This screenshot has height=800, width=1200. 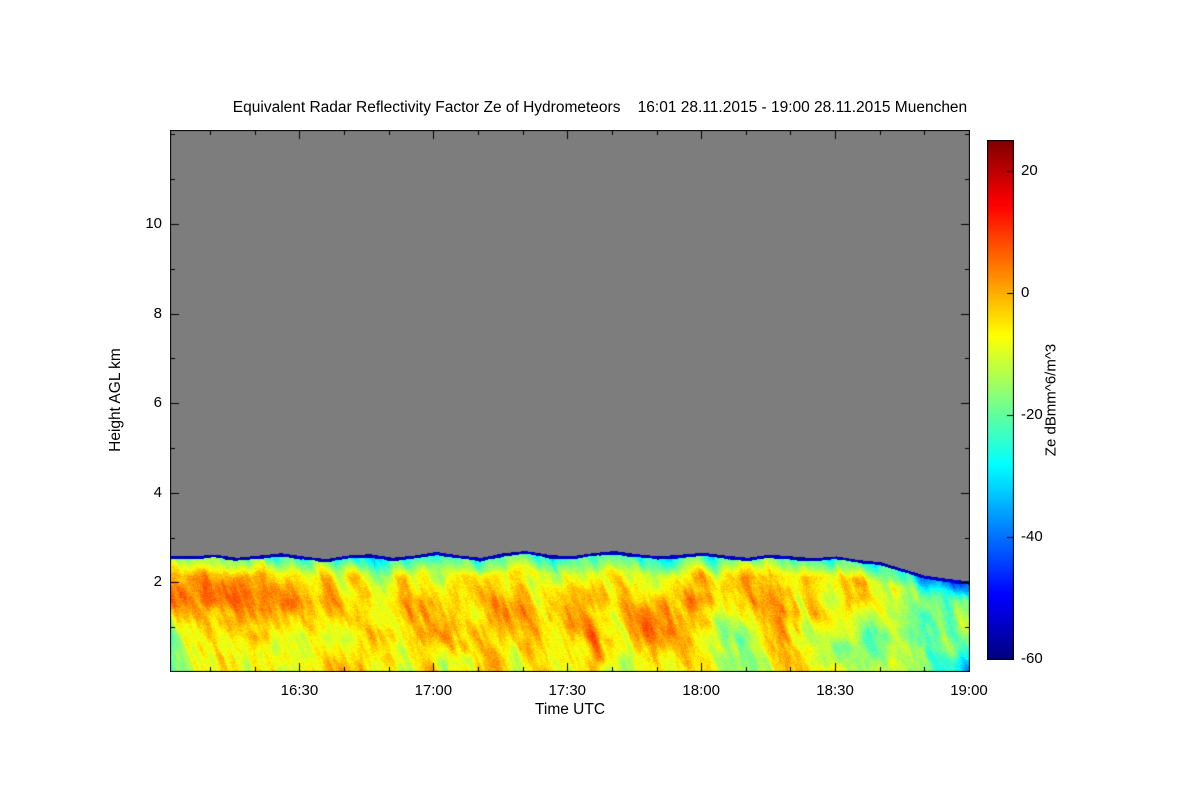 What do you see at coordinates (157, 313) in the screenshot?
I see `y-tick-label: 8` at bounding box center [157, 313].